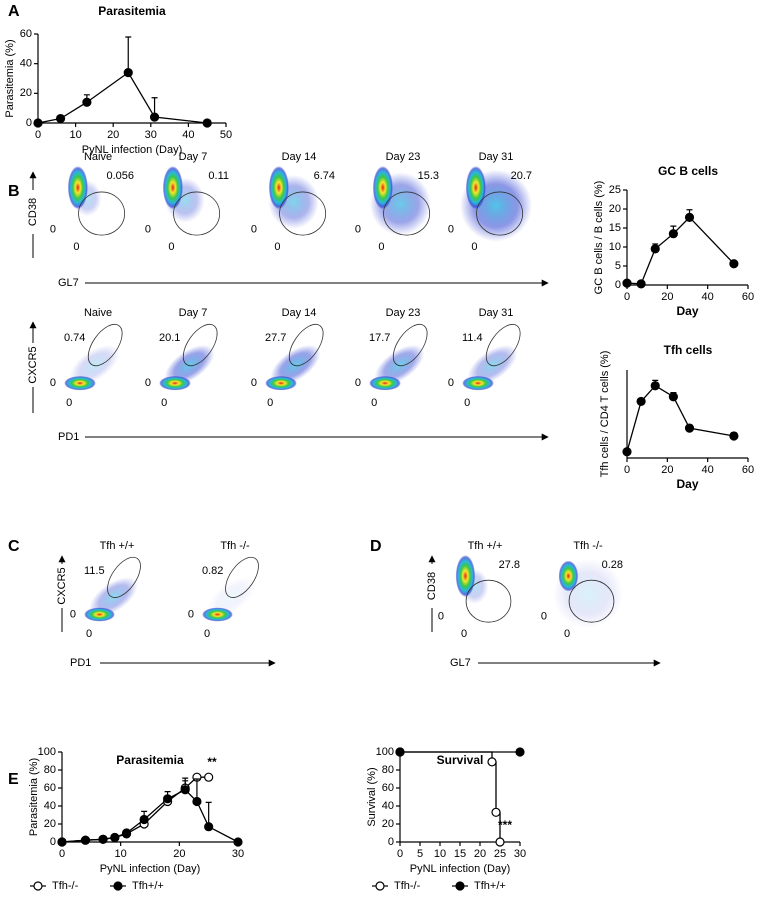 The height and width of the screenshot is (898, 777). I want to click on y-tick-label: 10, so click(615, 247).